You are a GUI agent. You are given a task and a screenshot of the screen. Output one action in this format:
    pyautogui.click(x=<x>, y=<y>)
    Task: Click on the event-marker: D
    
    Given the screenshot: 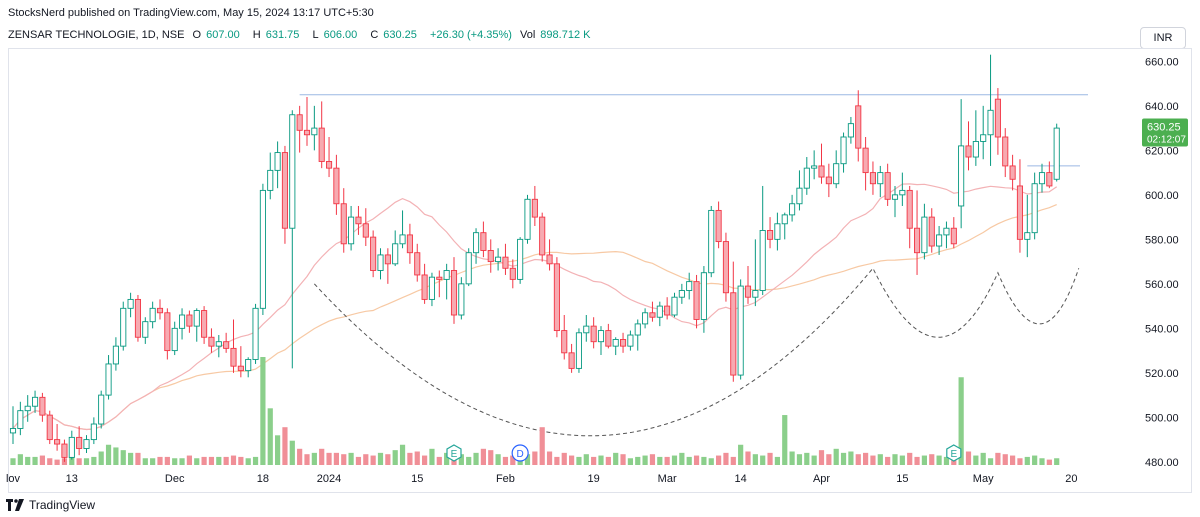 What is the action you would take?
    pyautogui.click(x=520, y=453)
    